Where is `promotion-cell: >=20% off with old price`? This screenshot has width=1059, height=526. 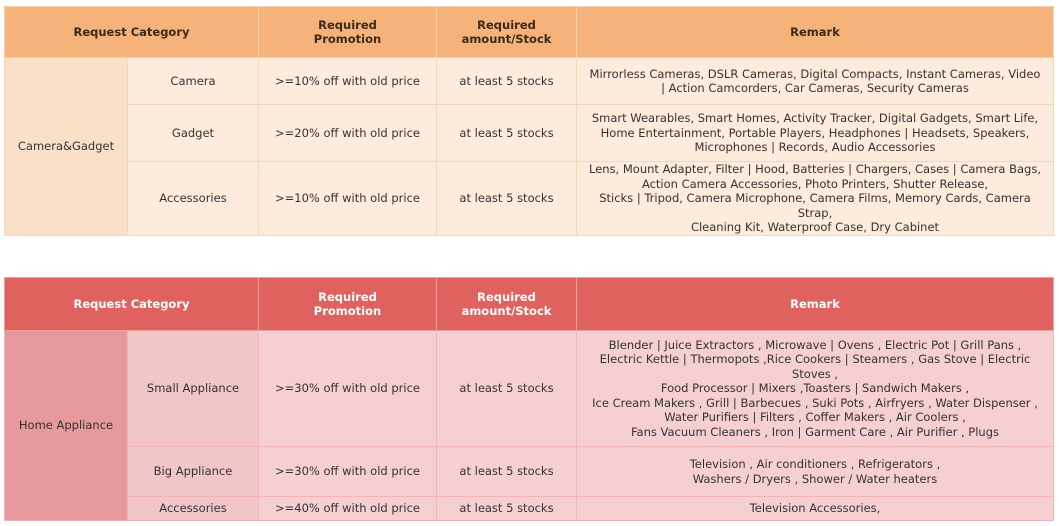
promotion-cell: >=20% off with old price is located at coordinates (347, 133).